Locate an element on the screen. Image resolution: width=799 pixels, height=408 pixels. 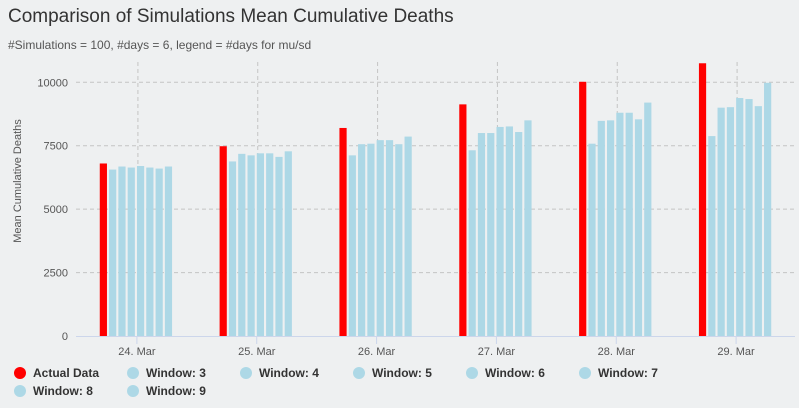
legend-label: Window: 7 is located at coordinates (628, 373).